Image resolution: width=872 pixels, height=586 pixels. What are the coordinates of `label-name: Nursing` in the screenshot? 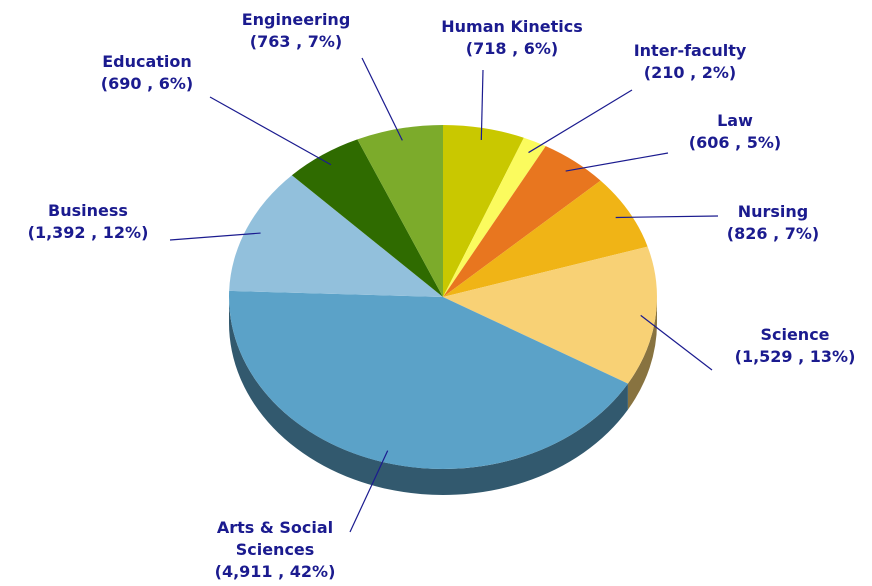 It's located at (773, 211).